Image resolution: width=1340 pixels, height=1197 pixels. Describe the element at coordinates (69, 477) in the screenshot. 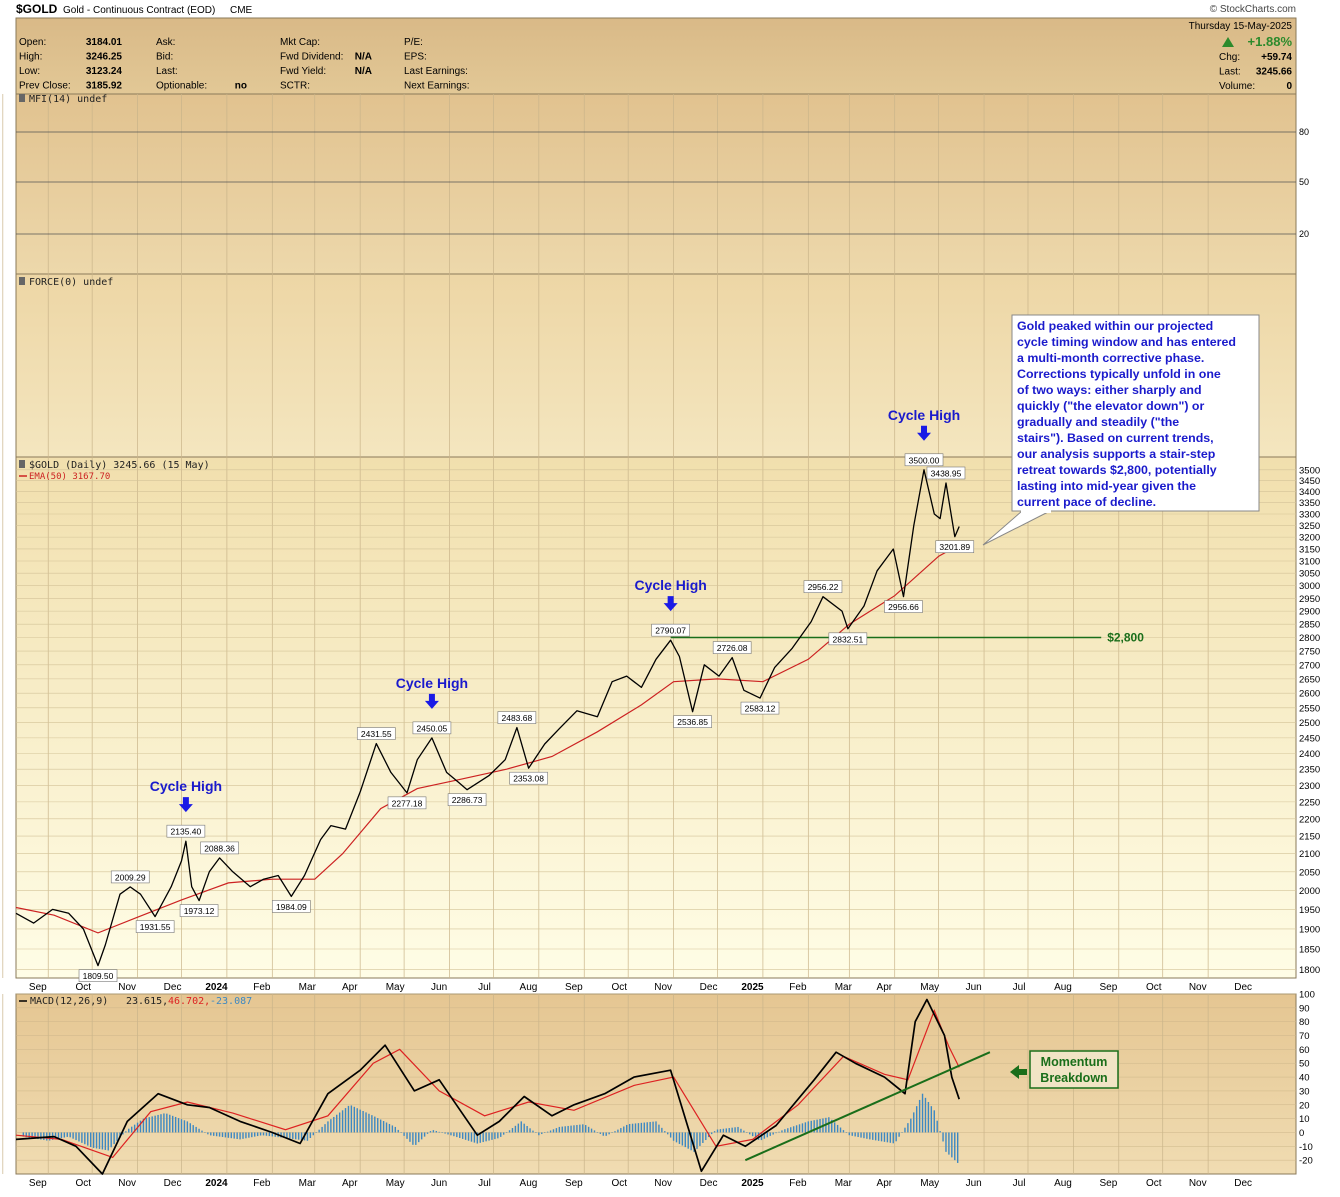

I see `ema-label: EMA(50) 3167.70` at that location.